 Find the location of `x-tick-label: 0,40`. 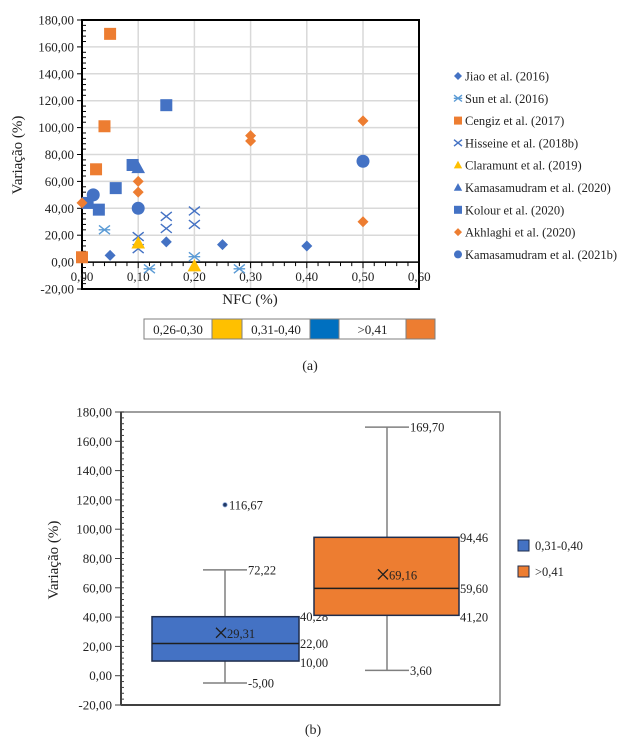

x-tick-label: 0,40 is located at coordinates (306, 276).